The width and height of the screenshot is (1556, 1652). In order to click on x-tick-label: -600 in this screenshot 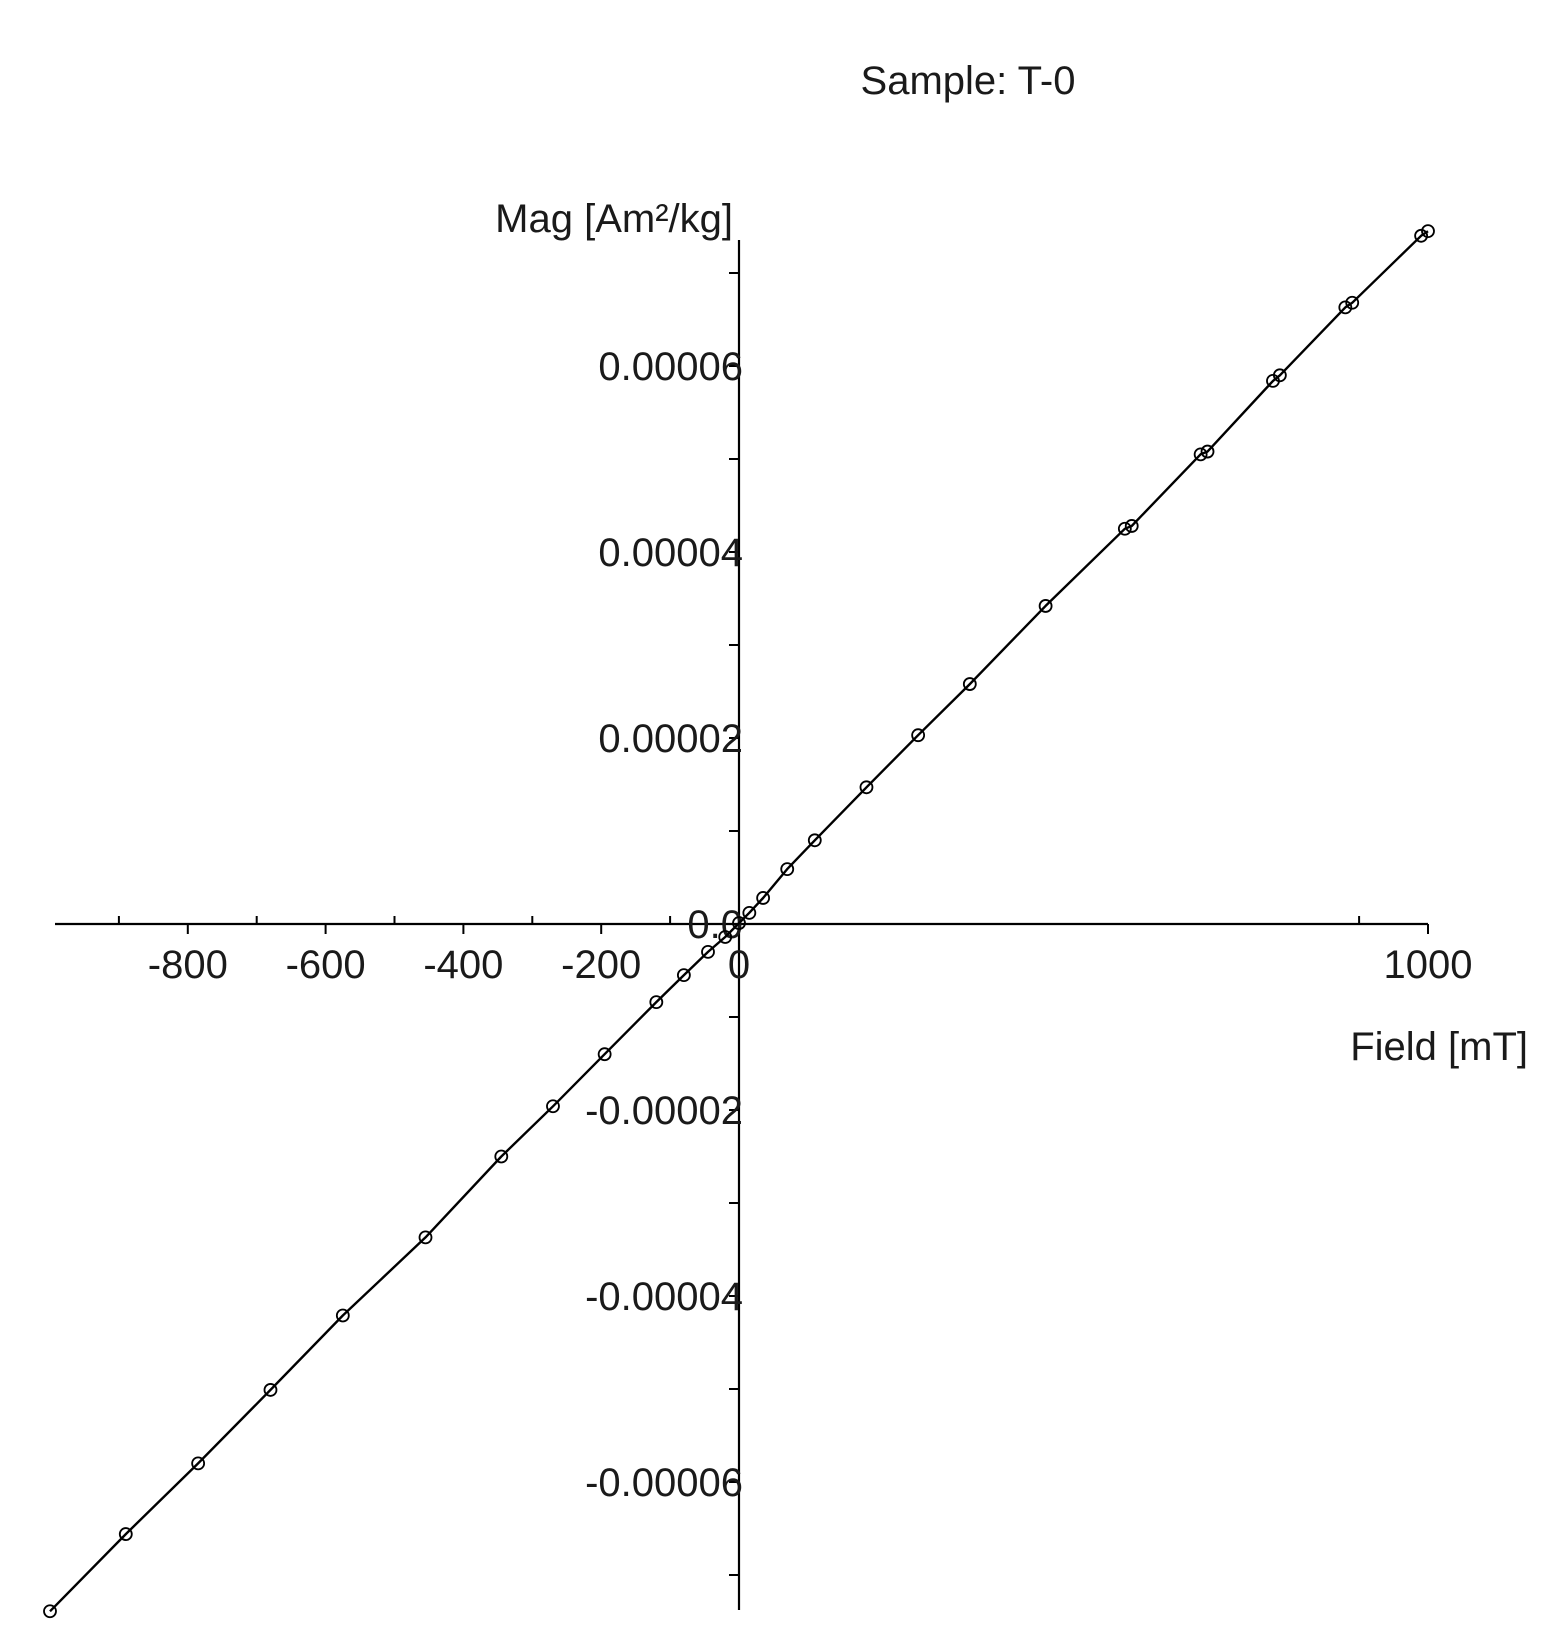, I will do `click(326, 965)`.